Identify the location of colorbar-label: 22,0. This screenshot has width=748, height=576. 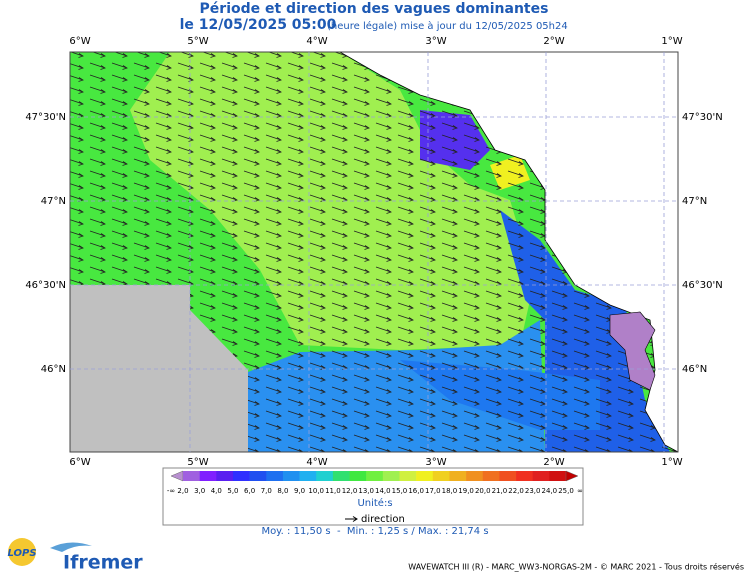
(516, 491).